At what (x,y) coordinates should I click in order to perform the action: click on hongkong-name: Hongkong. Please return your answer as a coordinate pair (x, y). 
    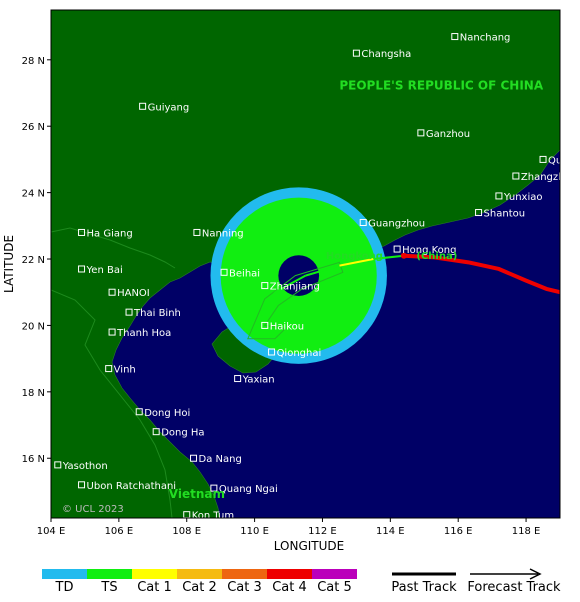
    Looking at the image, I should click on (354, 256).